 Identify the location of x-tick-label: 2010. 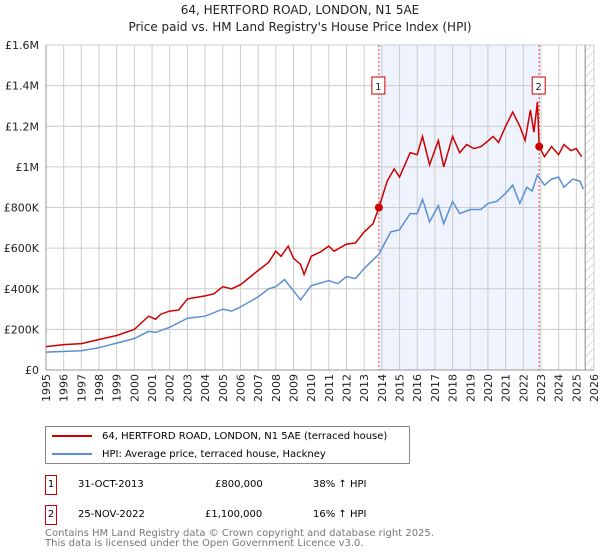
(311, 388).